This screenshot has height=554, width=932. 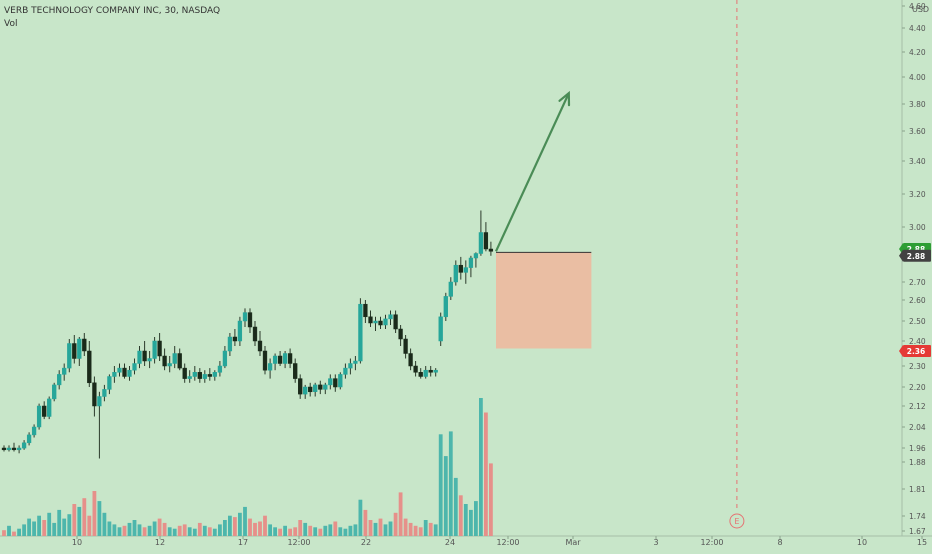 What do you see at coordinates (917, 387) in the screenshot?
I see `price-tick-label: 2.20` at bounding box center [917, 387].